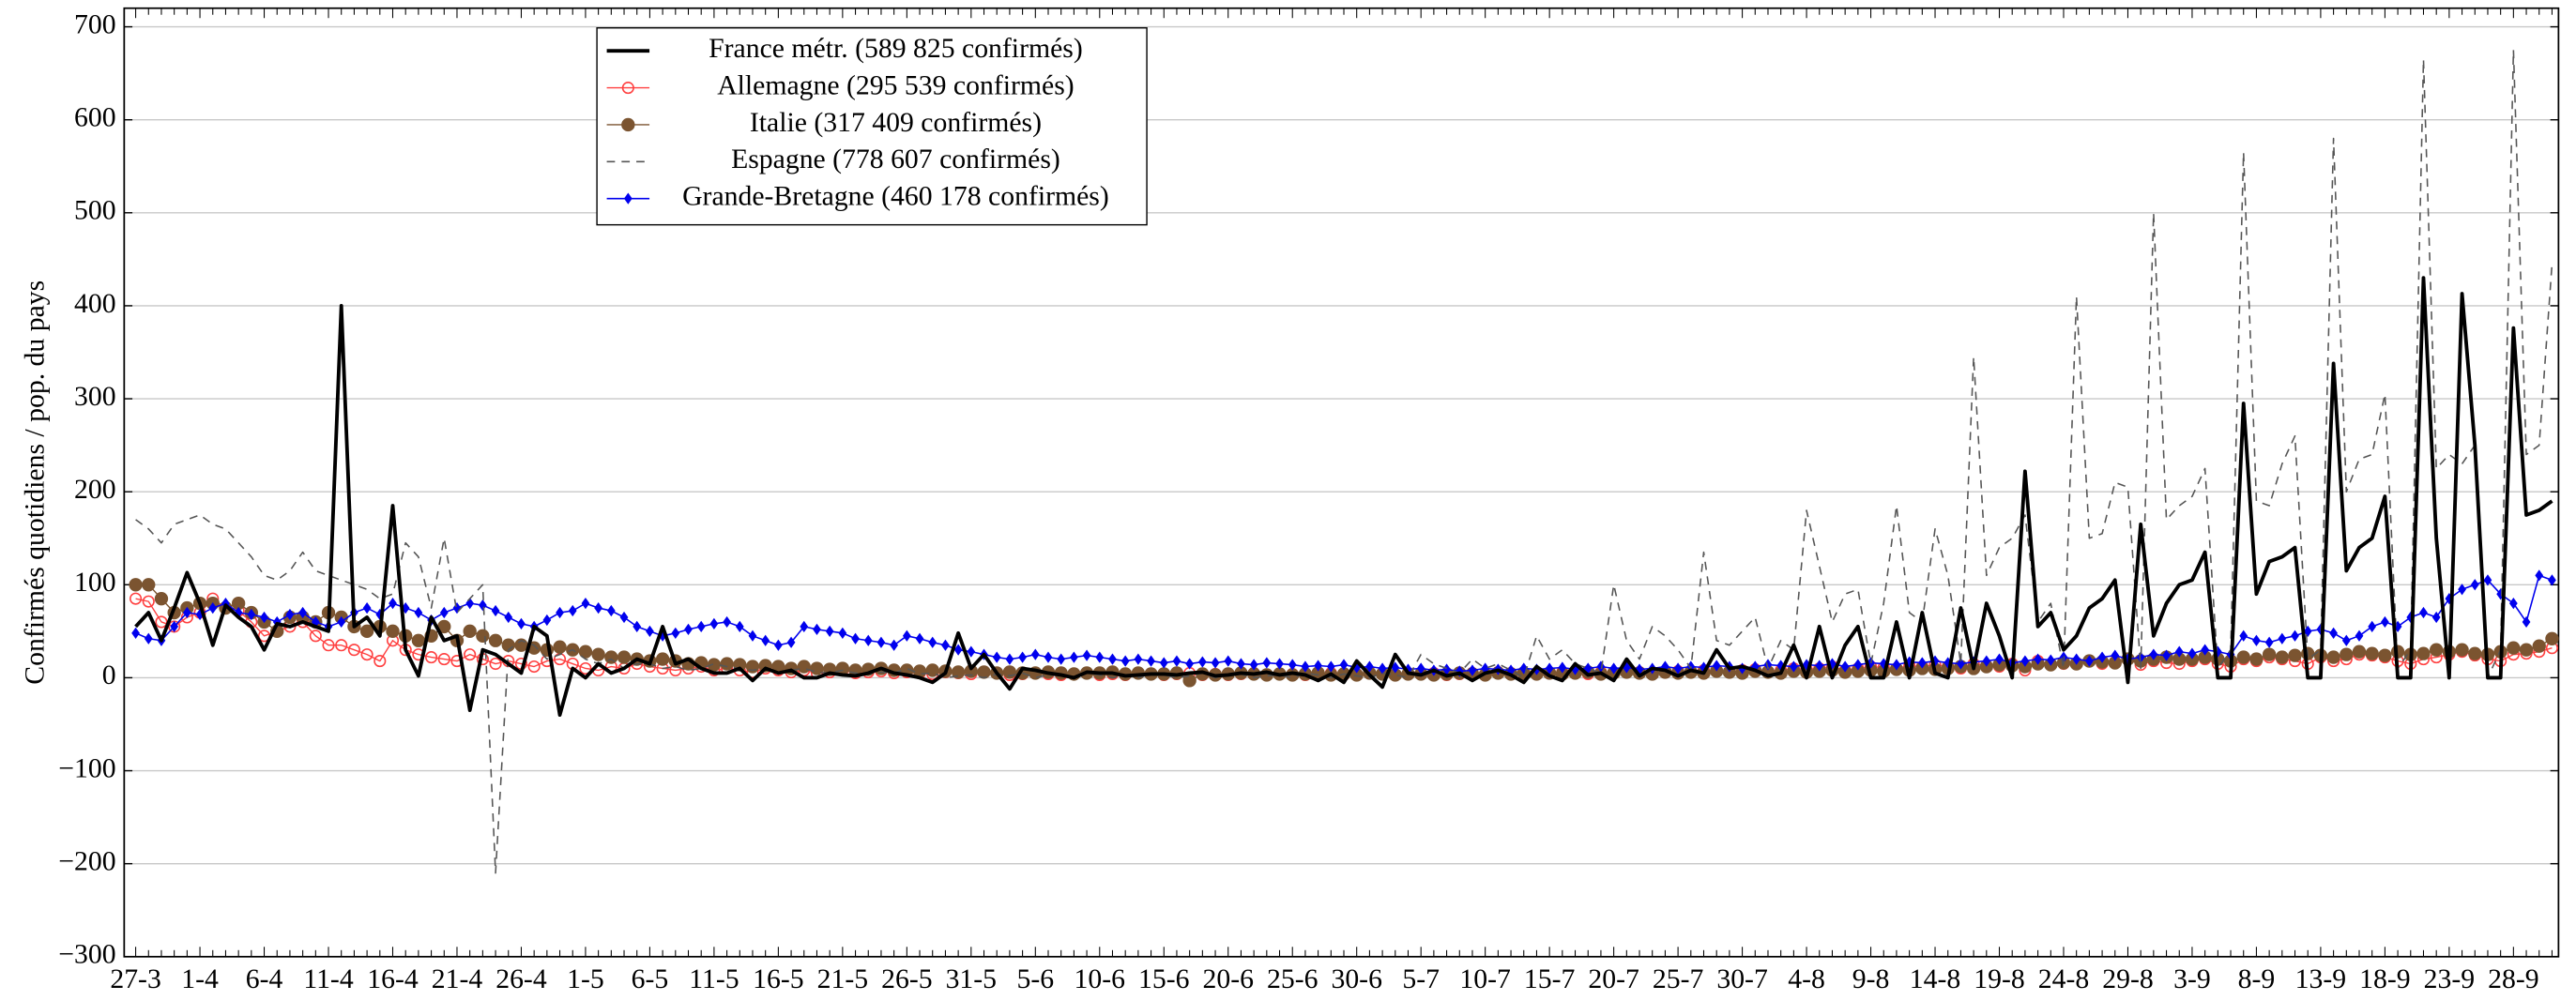  What do you see at coordinates (135, 979) in the screenshot?
I see `x-tick-label: 27-3` at bounding box center [135, 979].